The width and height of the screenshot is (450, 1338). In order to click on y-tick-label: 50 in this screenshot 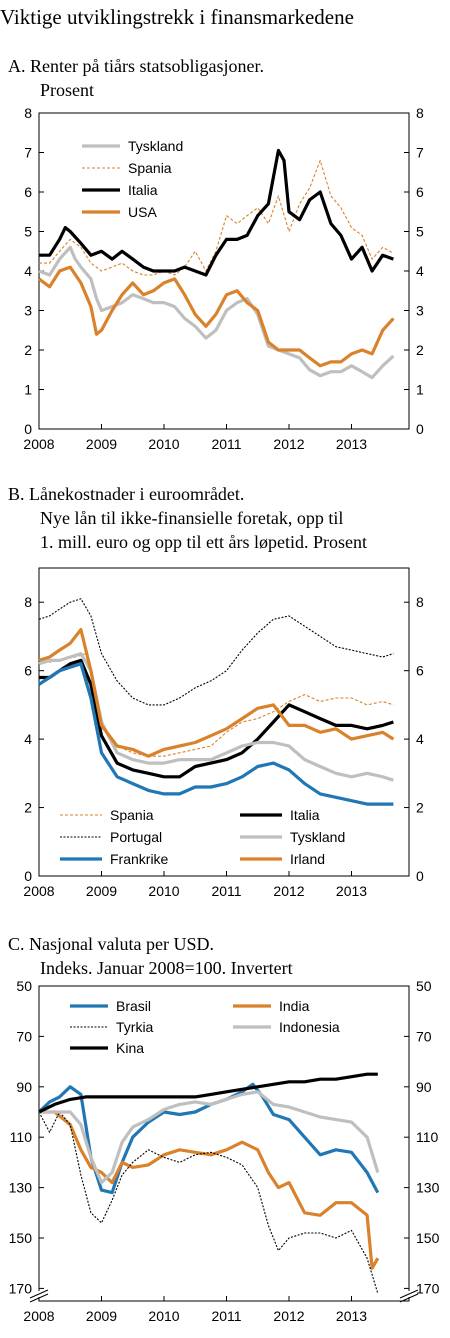, I will do `click(24, 986)`.